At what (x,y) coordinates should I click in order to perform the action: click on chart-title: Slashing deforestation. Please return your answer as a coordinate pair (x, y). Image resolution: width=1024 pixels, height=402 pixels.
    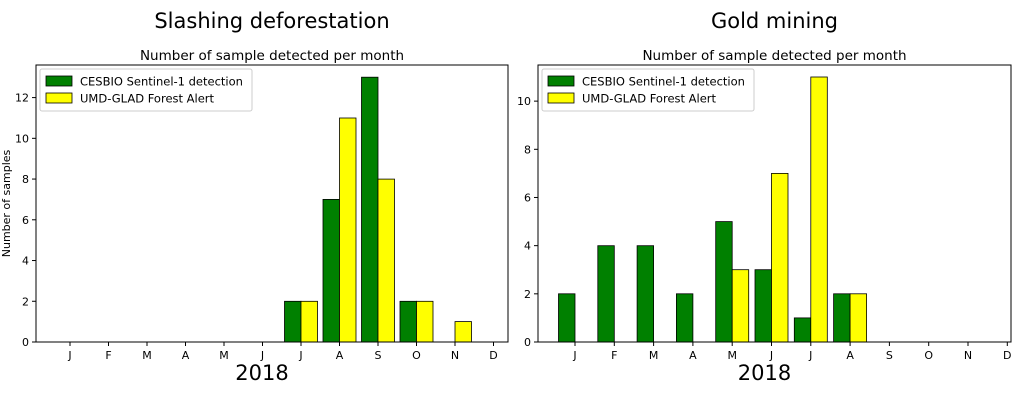
    Looking at the image, I should click on (271, 21).